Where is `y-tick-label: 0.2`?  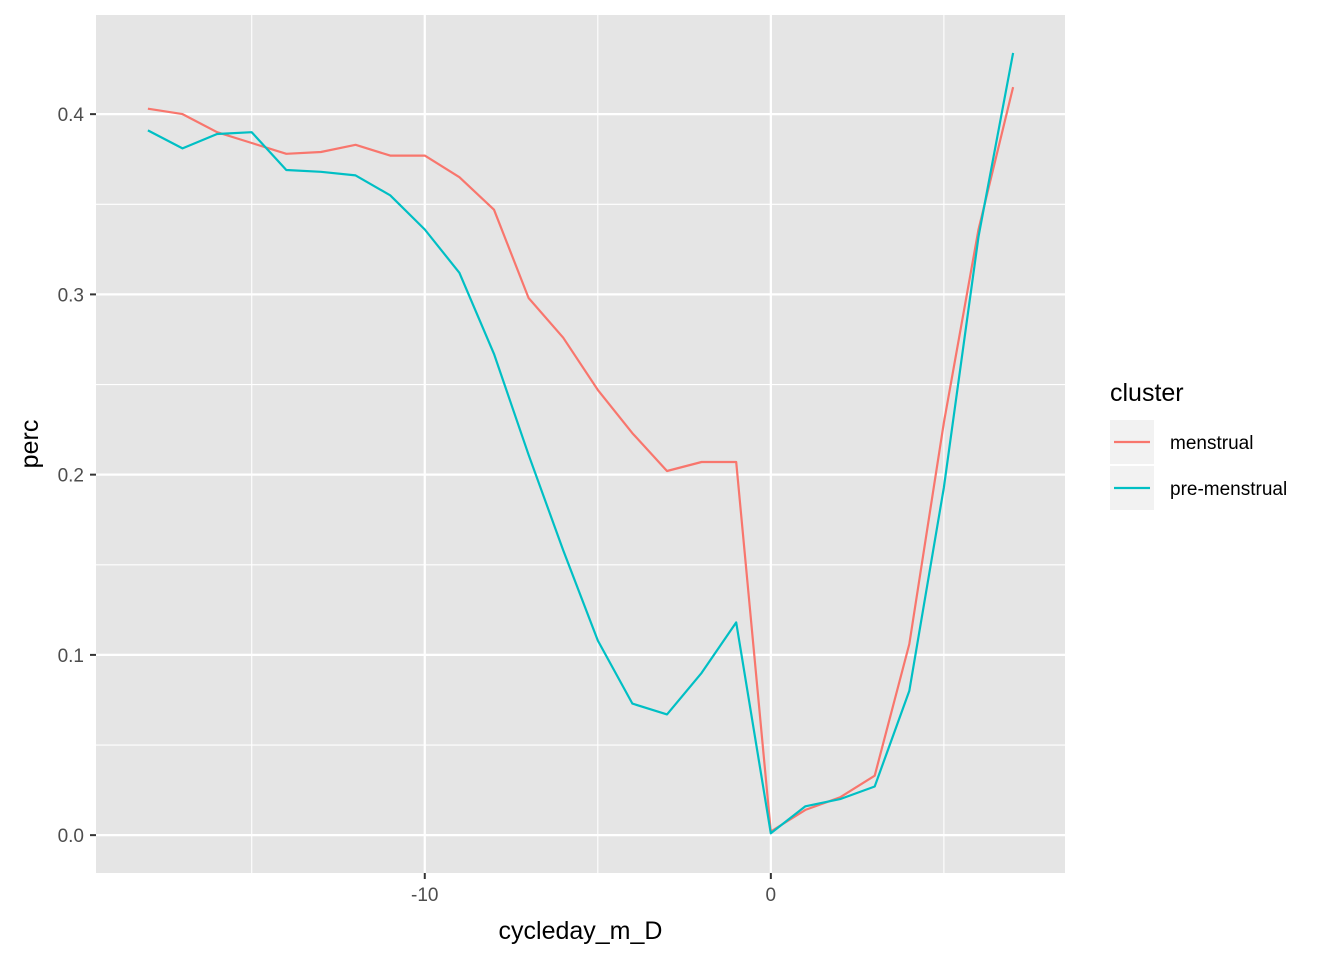
y-tick-label: 0.2 is located at coordinates (71, 476).